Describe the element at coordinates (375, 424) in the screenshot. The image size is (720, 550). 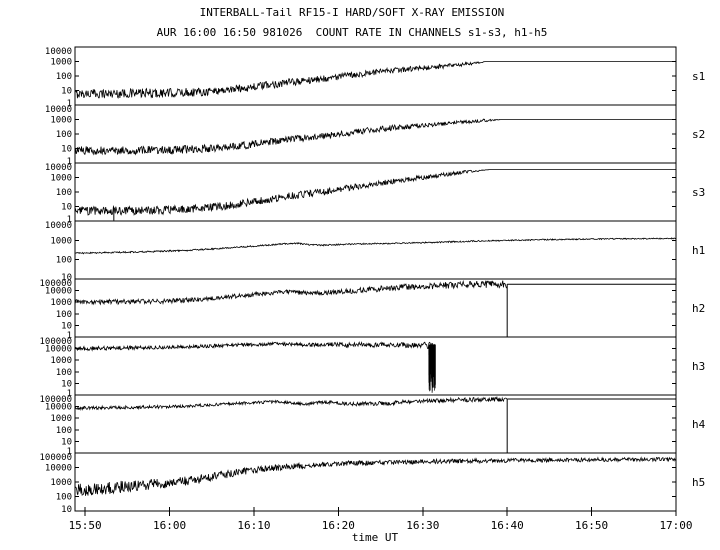
I see `panel-frame-h4` at that location.